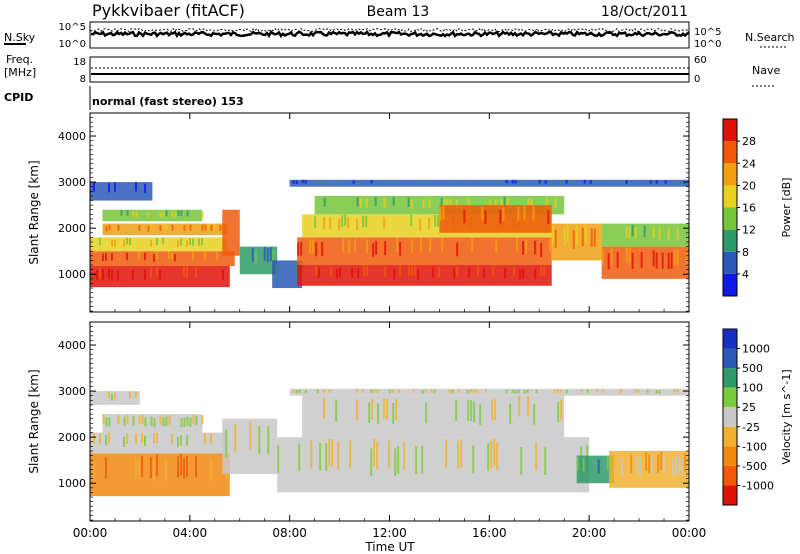 The image size is (800, 554). Describe the element at coordinates (72, 136) in the screenshot. I see `y-tick-label: 4000` at that location.